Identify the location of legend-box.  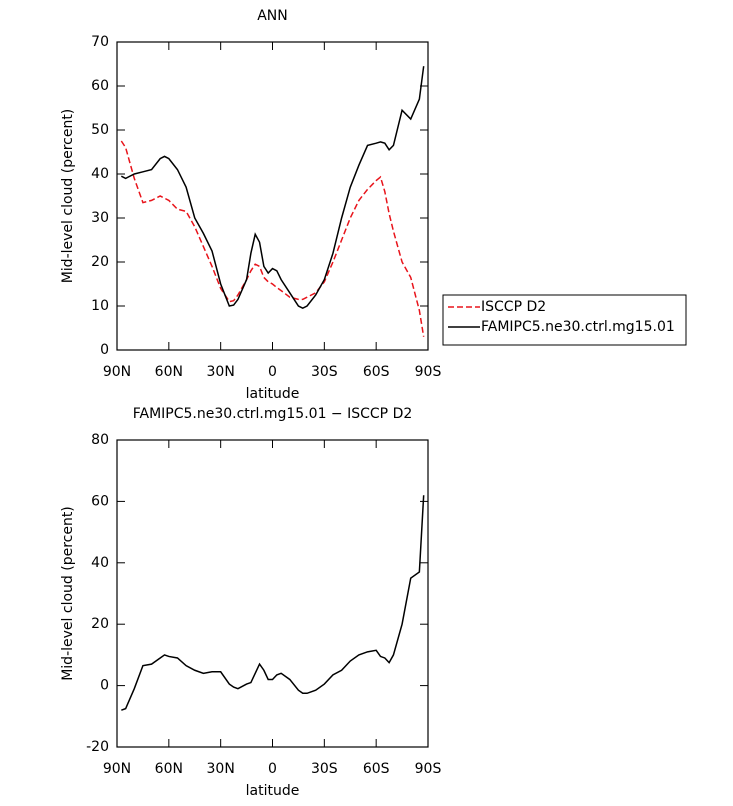
(564, 320).